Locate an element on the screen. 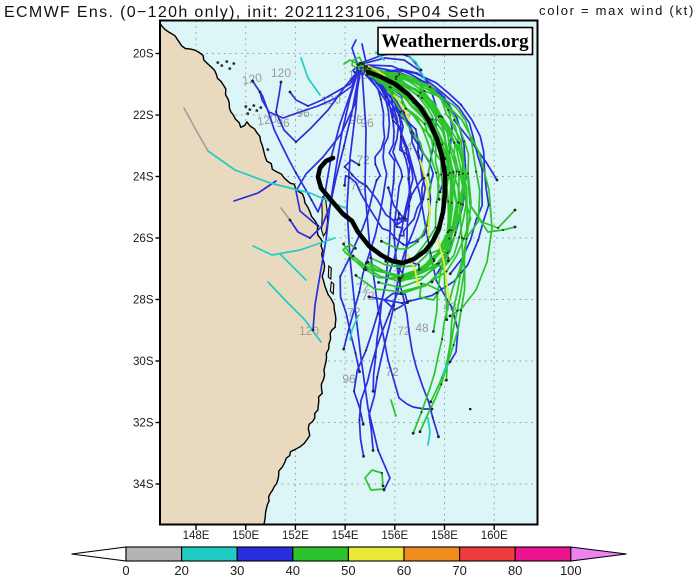  svg-text: 158E is located at coordinates (444, 536).